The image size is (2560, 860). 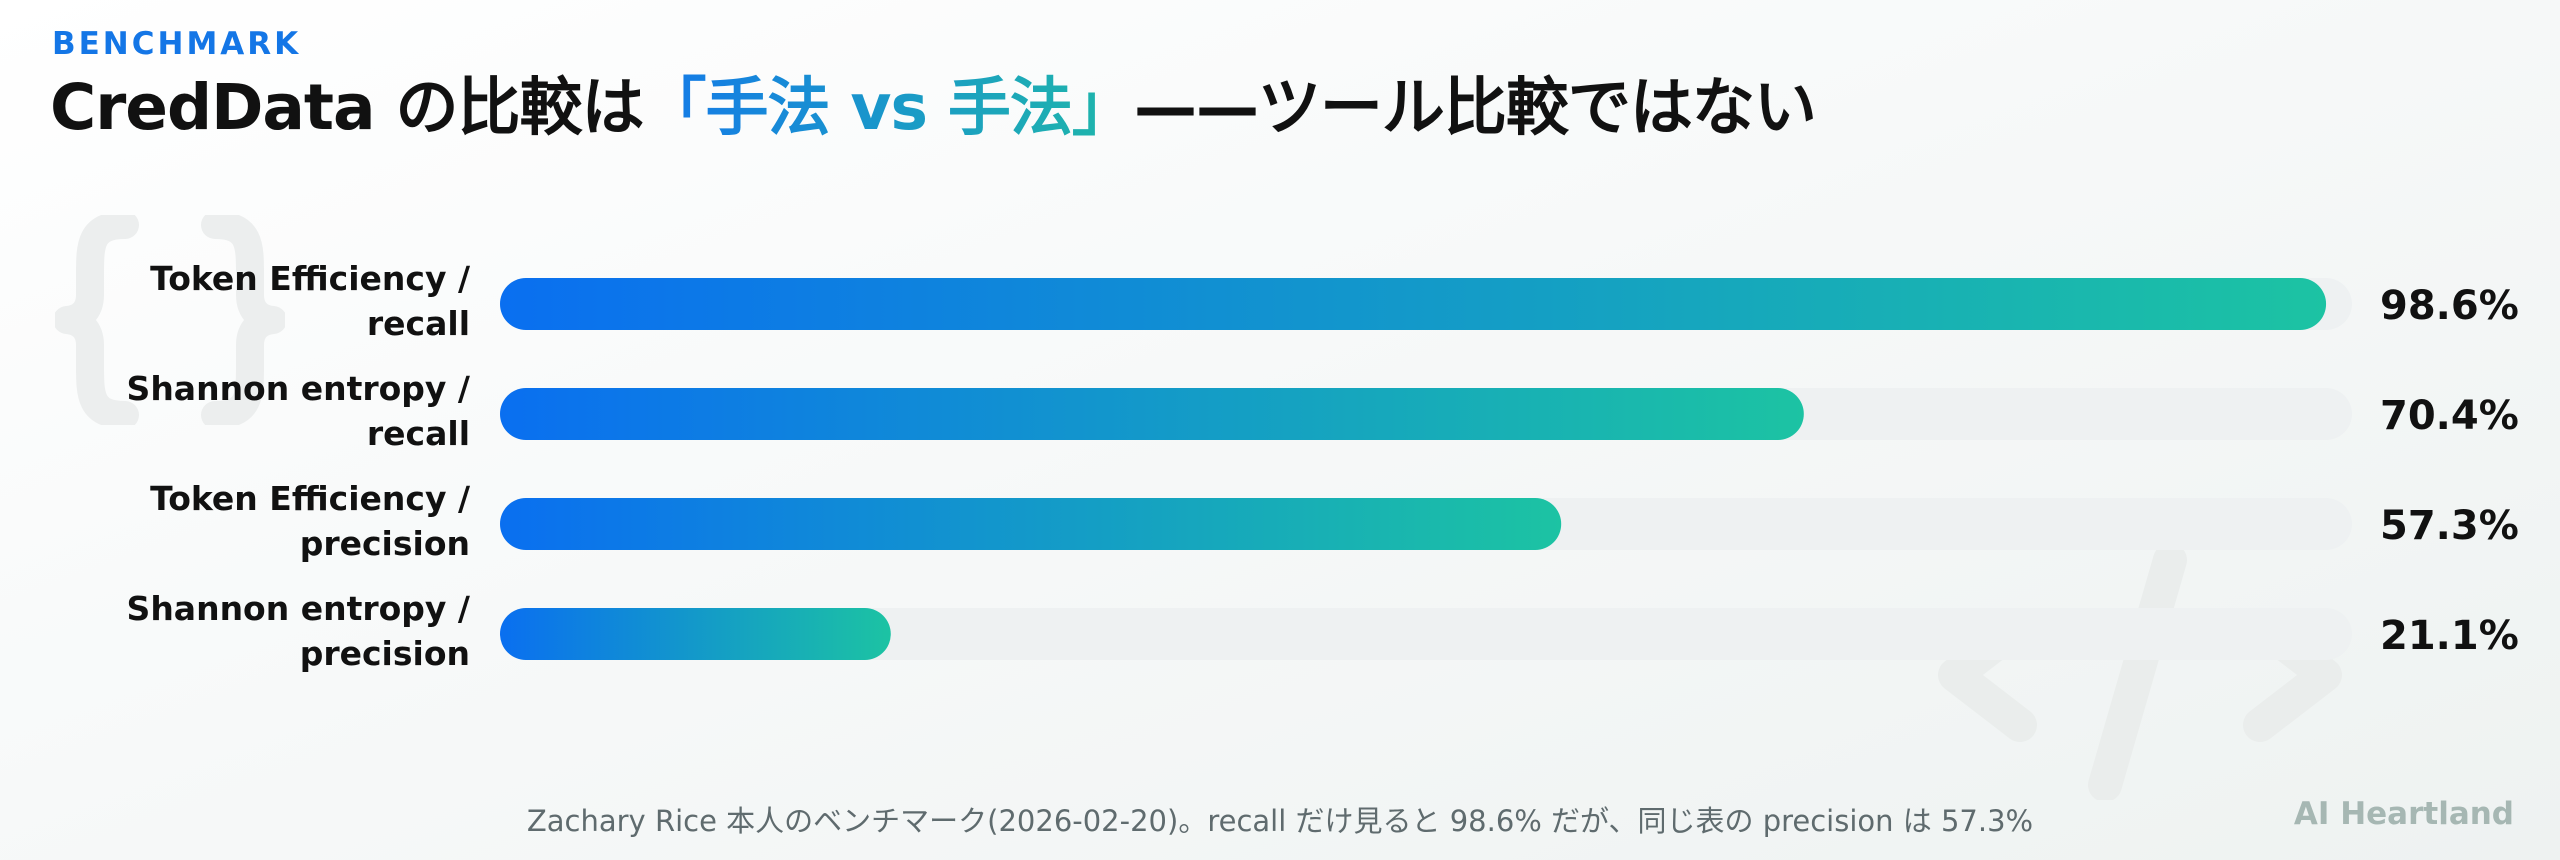 What do you see at coordinates (299, 631) in the screenshot?
I see `category-label: Shannon entropy / precision` at bounding box center [299, 631].